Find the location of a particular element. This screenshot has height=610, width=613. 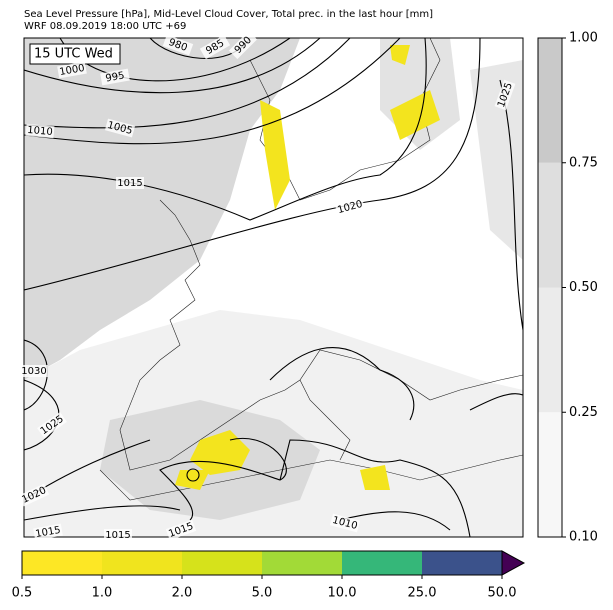

isobar-label: 1000 is located at coordinates (72, 70).